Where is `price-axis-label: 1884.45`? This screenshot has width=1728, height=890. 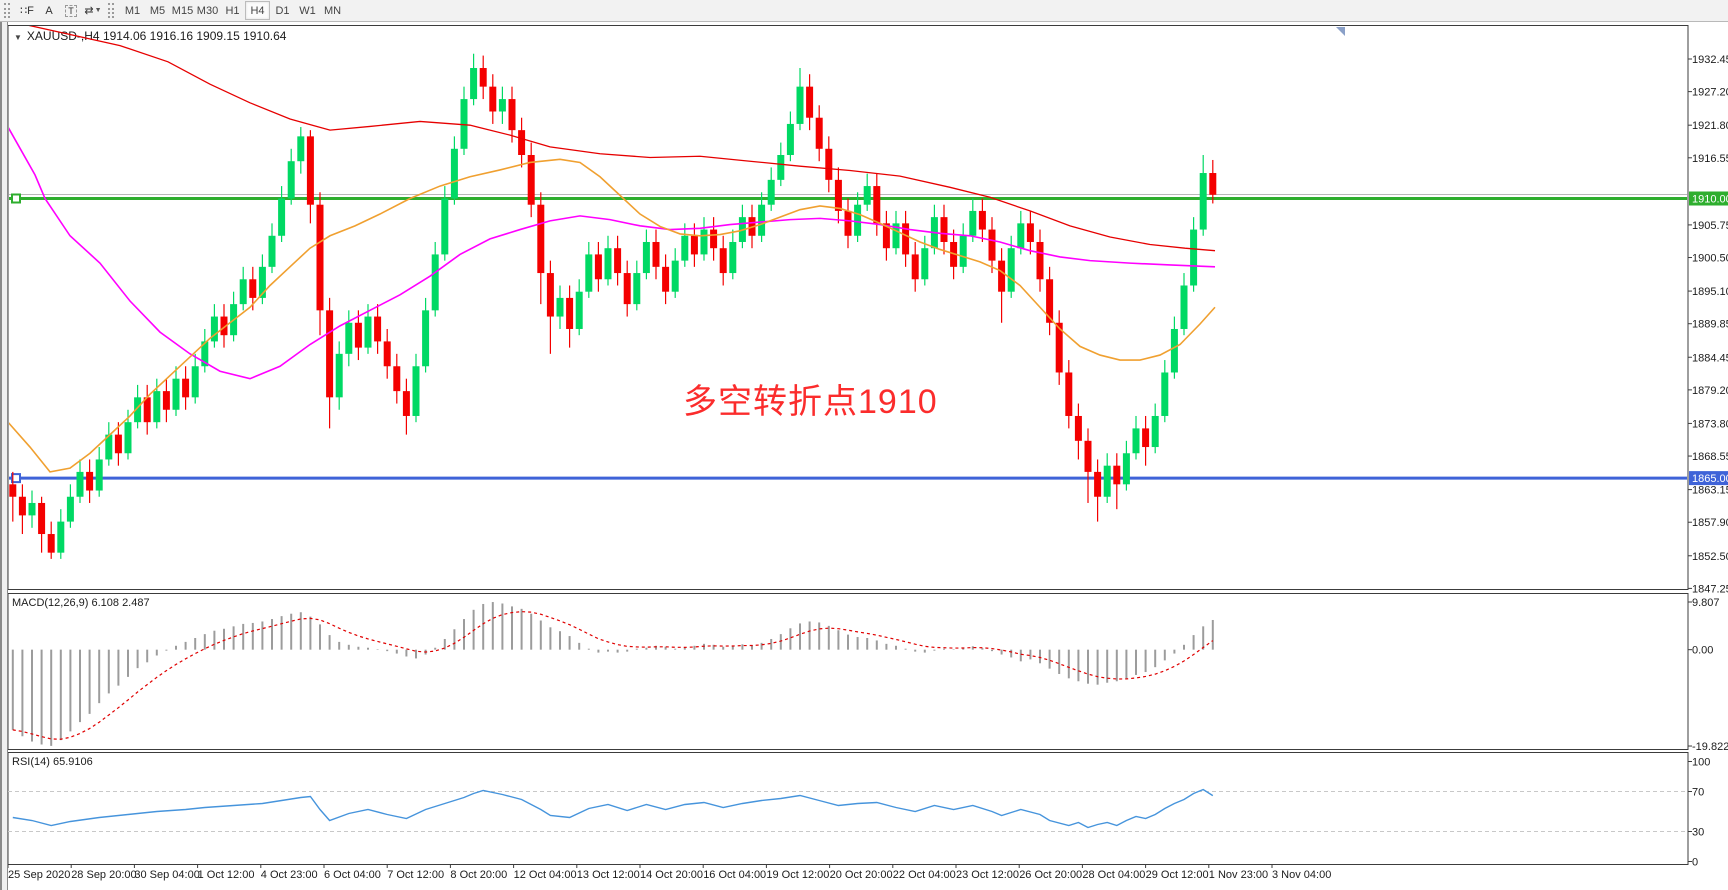 price-axis-label: 1884.45 is located at coordinates (1710, 358).